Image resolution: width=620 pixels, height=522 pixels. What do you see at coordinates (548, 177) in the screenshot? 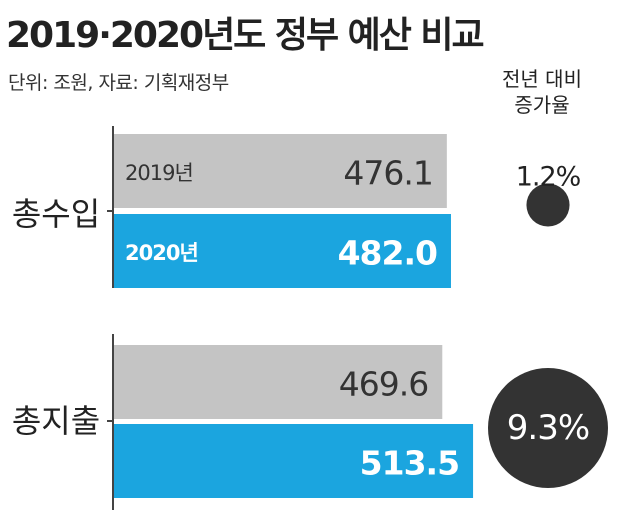
I see `growth-rate-label: 1.2%` at bounding box center [548, 177].